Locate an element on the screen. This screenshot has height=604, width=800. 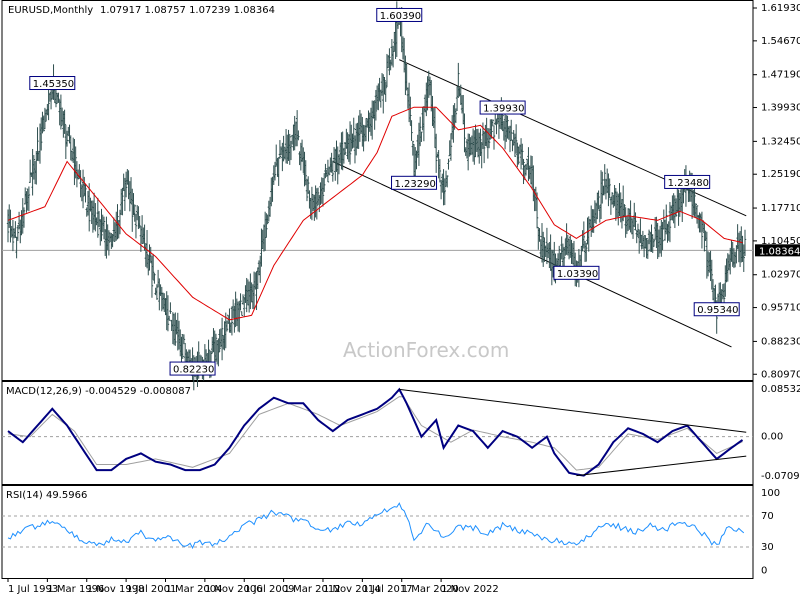
time-axis-label: 1 Jul 2001 is located at coordinates (151, 589).